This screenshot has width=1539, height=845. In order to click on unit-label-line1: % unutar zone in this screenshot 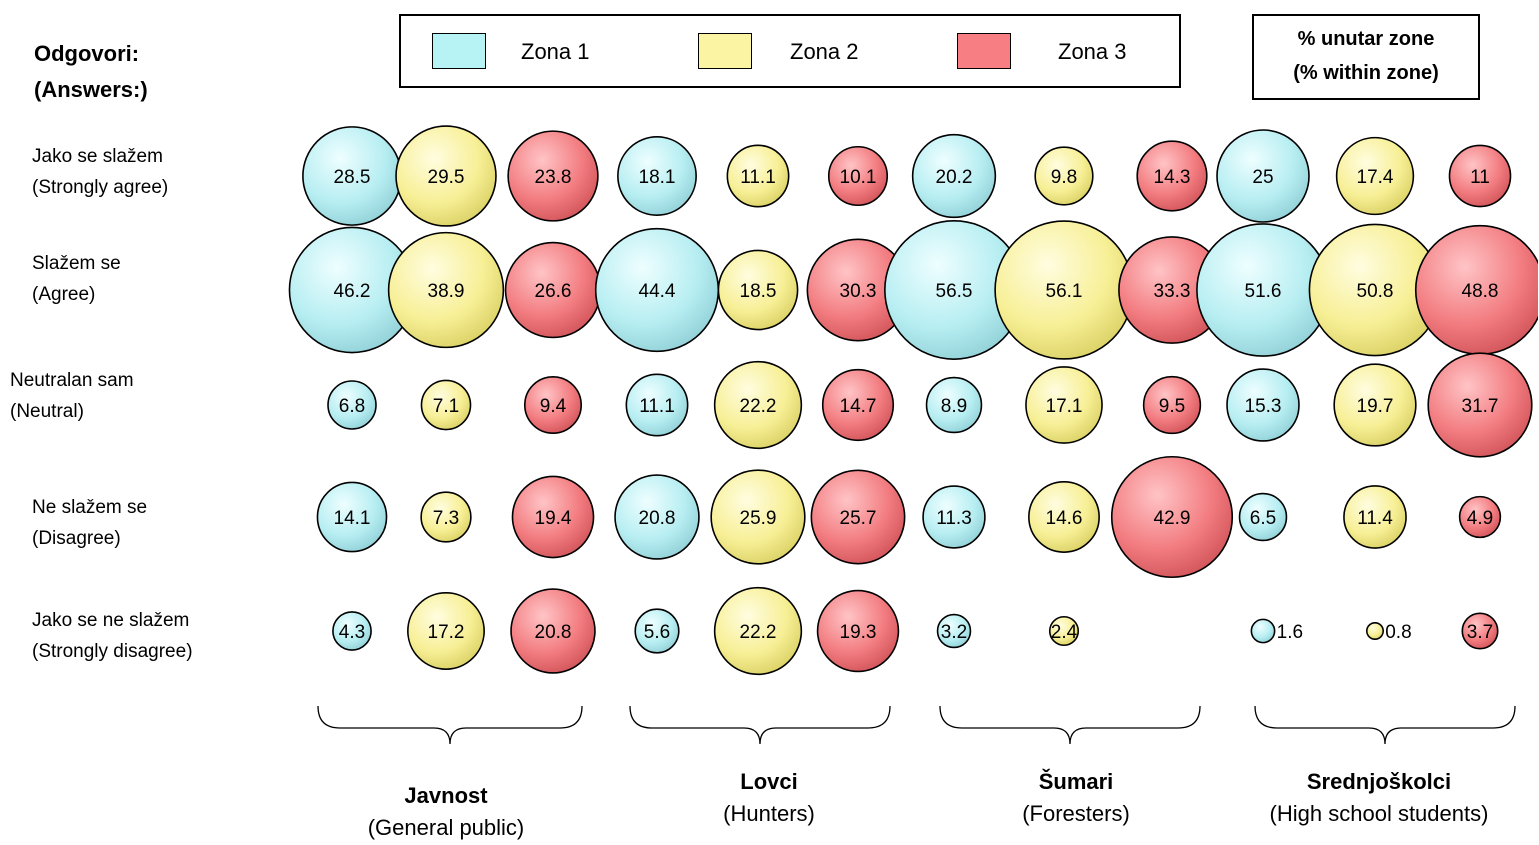, I will do `click(1366, 39)`.